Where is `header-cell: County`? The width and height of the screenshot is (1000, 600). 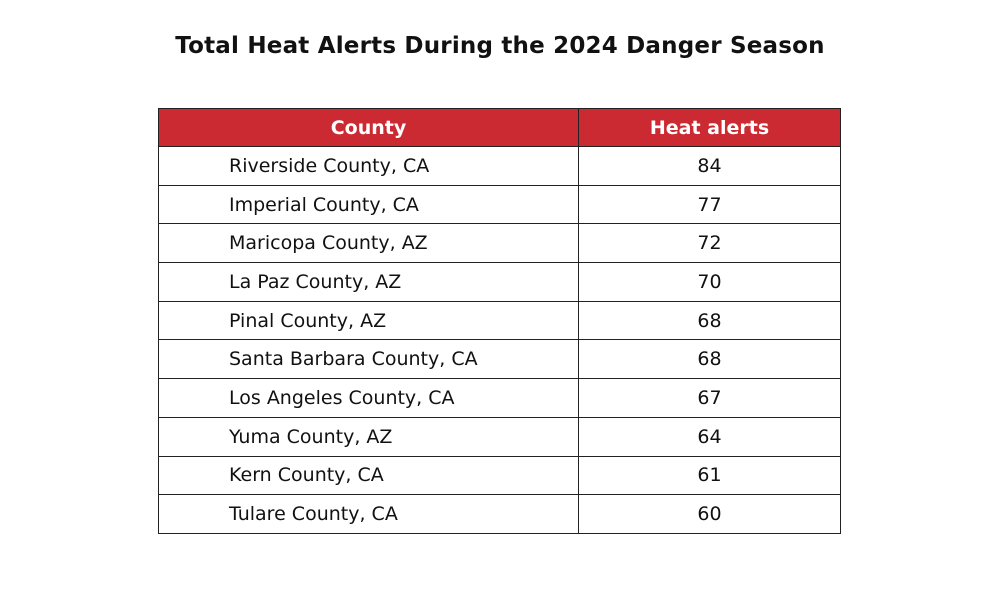 header-cell: County is located at coordinates (368, 127).